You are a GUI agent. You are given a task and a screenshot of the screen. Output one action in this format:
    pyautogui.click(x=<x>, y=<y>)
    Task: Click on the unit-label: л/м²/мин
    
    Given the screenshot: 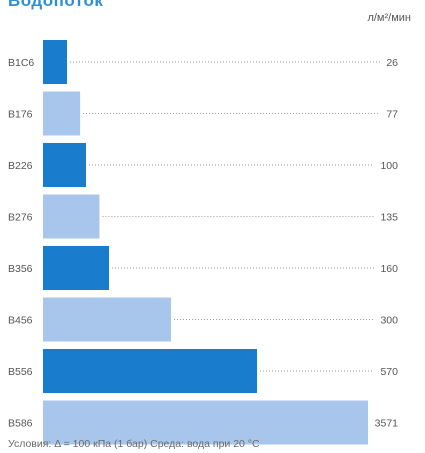 What is the action you would take?
    pyautogui.click(x=389, y=18)
    